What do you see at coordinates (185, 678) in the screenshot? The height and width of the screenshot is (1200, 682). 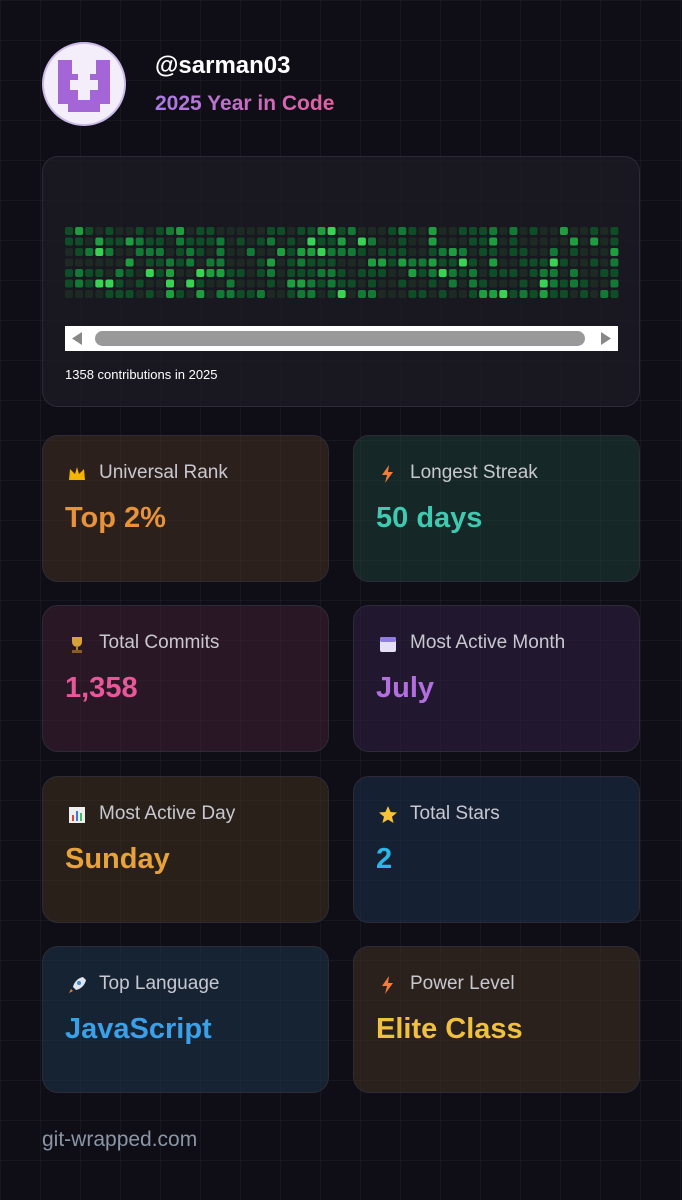 I see `stat-card: Total Commits 1,358` at bounding box center [185, 678].